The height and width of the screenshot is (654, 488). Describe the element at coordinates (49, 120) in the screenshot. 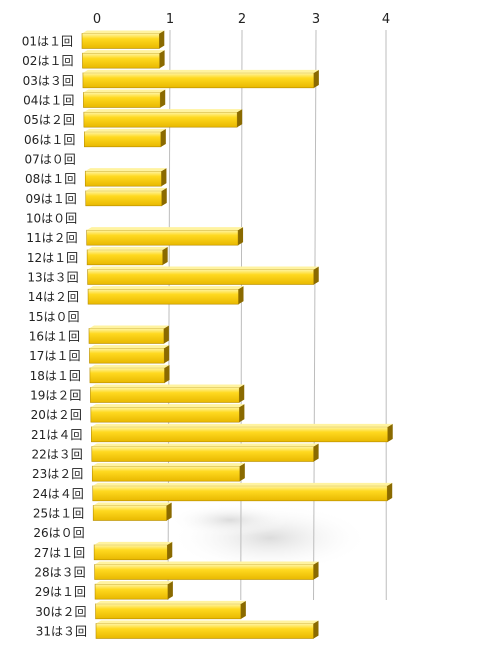

I see `category-label: 05は２回` at that location.